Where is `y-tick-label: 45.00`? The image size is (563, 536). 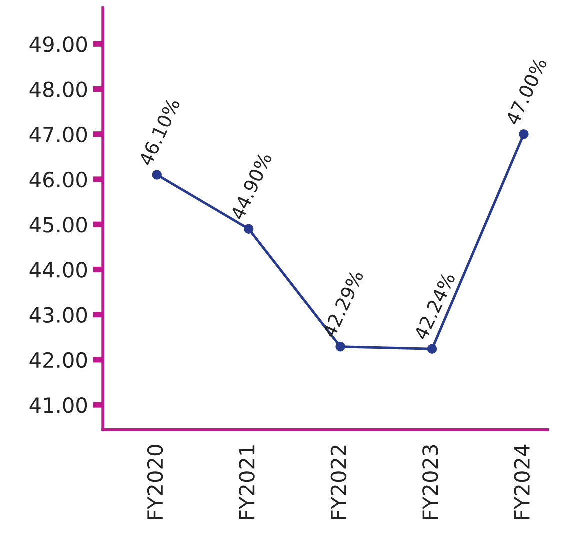 y-tick-label: 45.00 is located at coordinates (59, 225).